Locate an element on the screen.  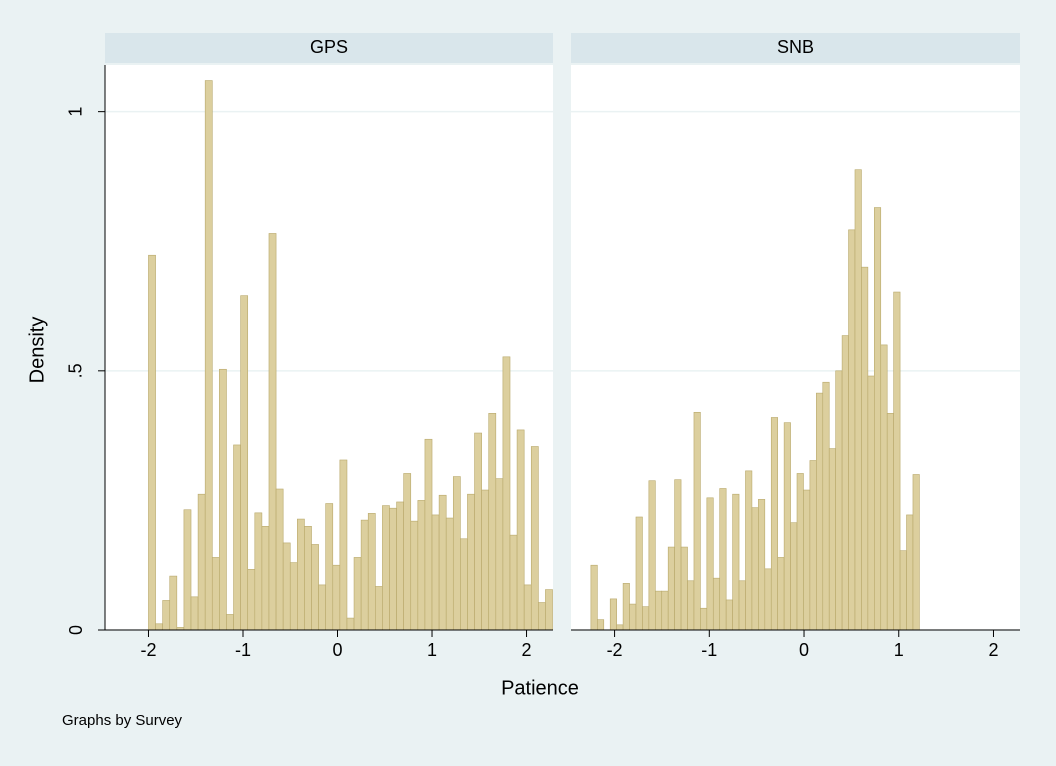
y-tick-label: 0 is located at coordinates (76, 630).